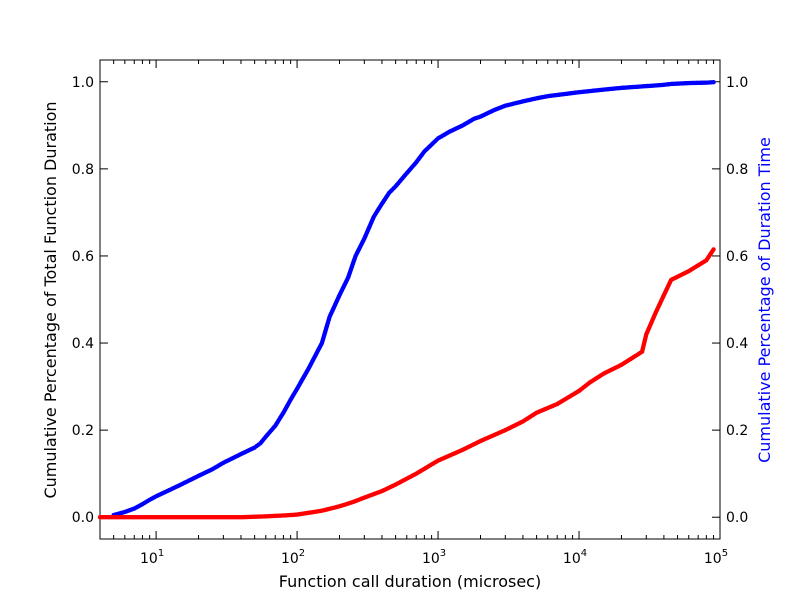 The width and height of the screenshot is (800, 600). I want to click on x-tick-label-exponent: 5, so click(725, 553).